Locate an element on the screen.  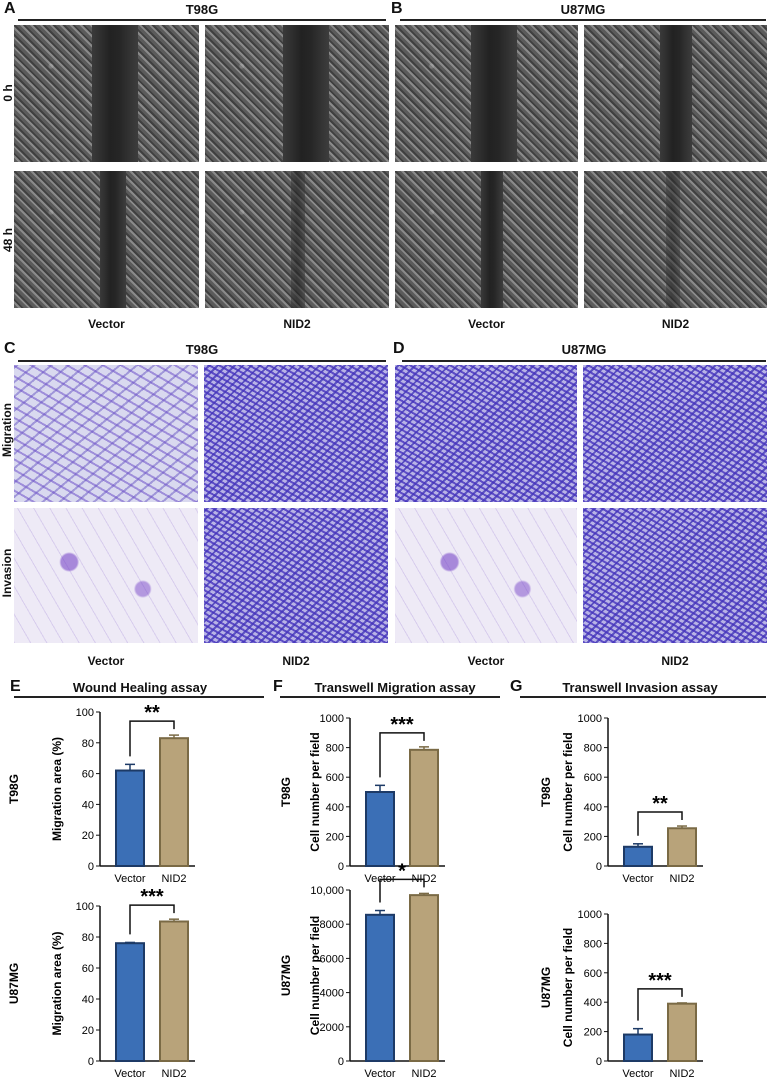
f1-ytick-label-0: 0 is located at coordinates (341, 867).